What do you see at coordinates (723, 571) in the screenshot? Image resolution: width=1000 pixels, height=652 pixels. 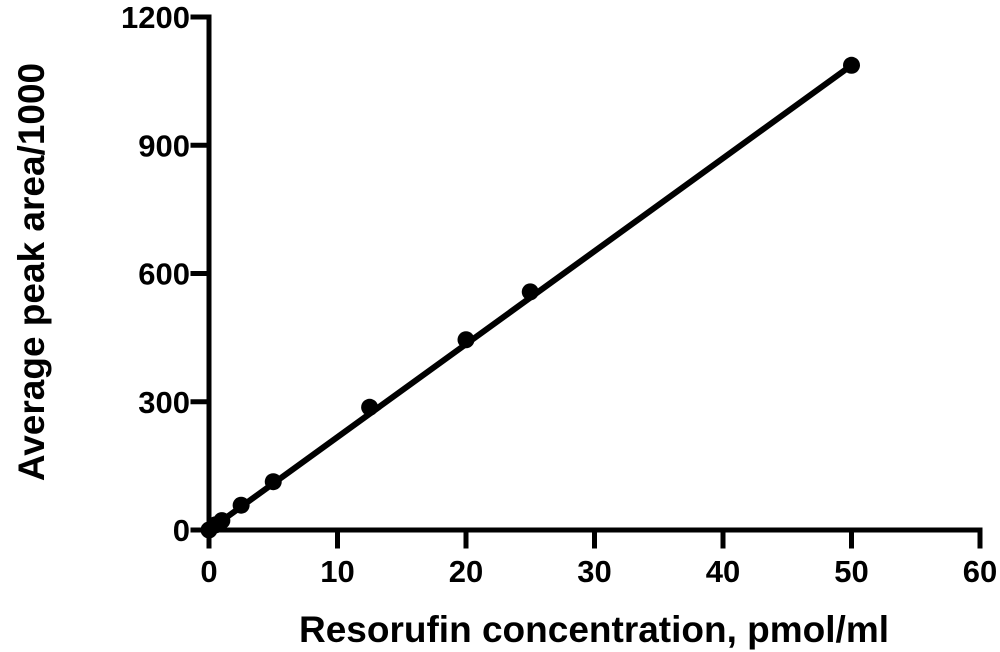 I see `x-tick-label: 40` at bounding box center [723, 571].